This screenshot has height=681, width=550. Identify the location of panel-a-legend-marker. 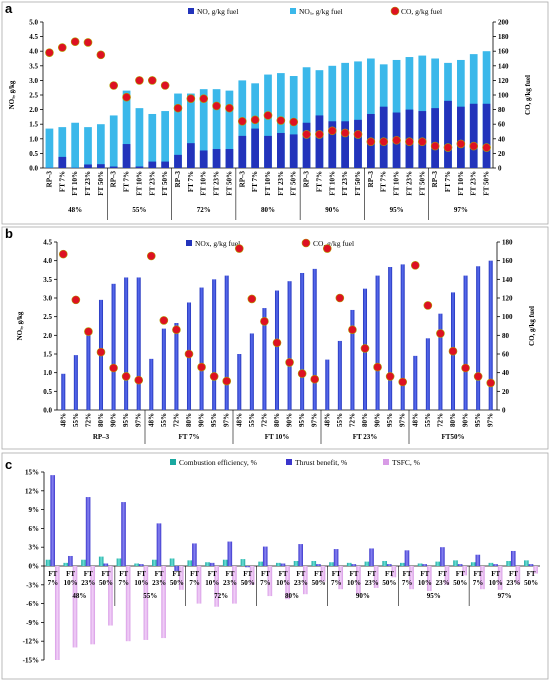
(395, 11).